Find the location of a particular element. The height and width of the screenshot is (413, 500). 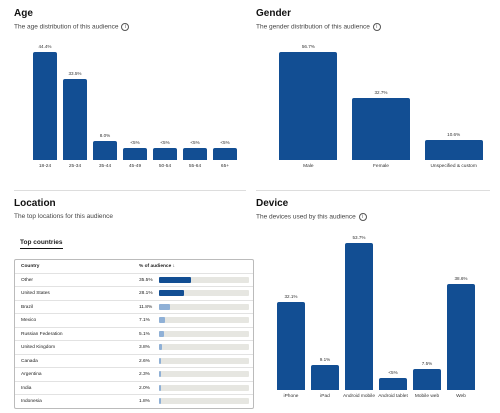

table-row: India 2.0% is located at coordinates (134, 388).